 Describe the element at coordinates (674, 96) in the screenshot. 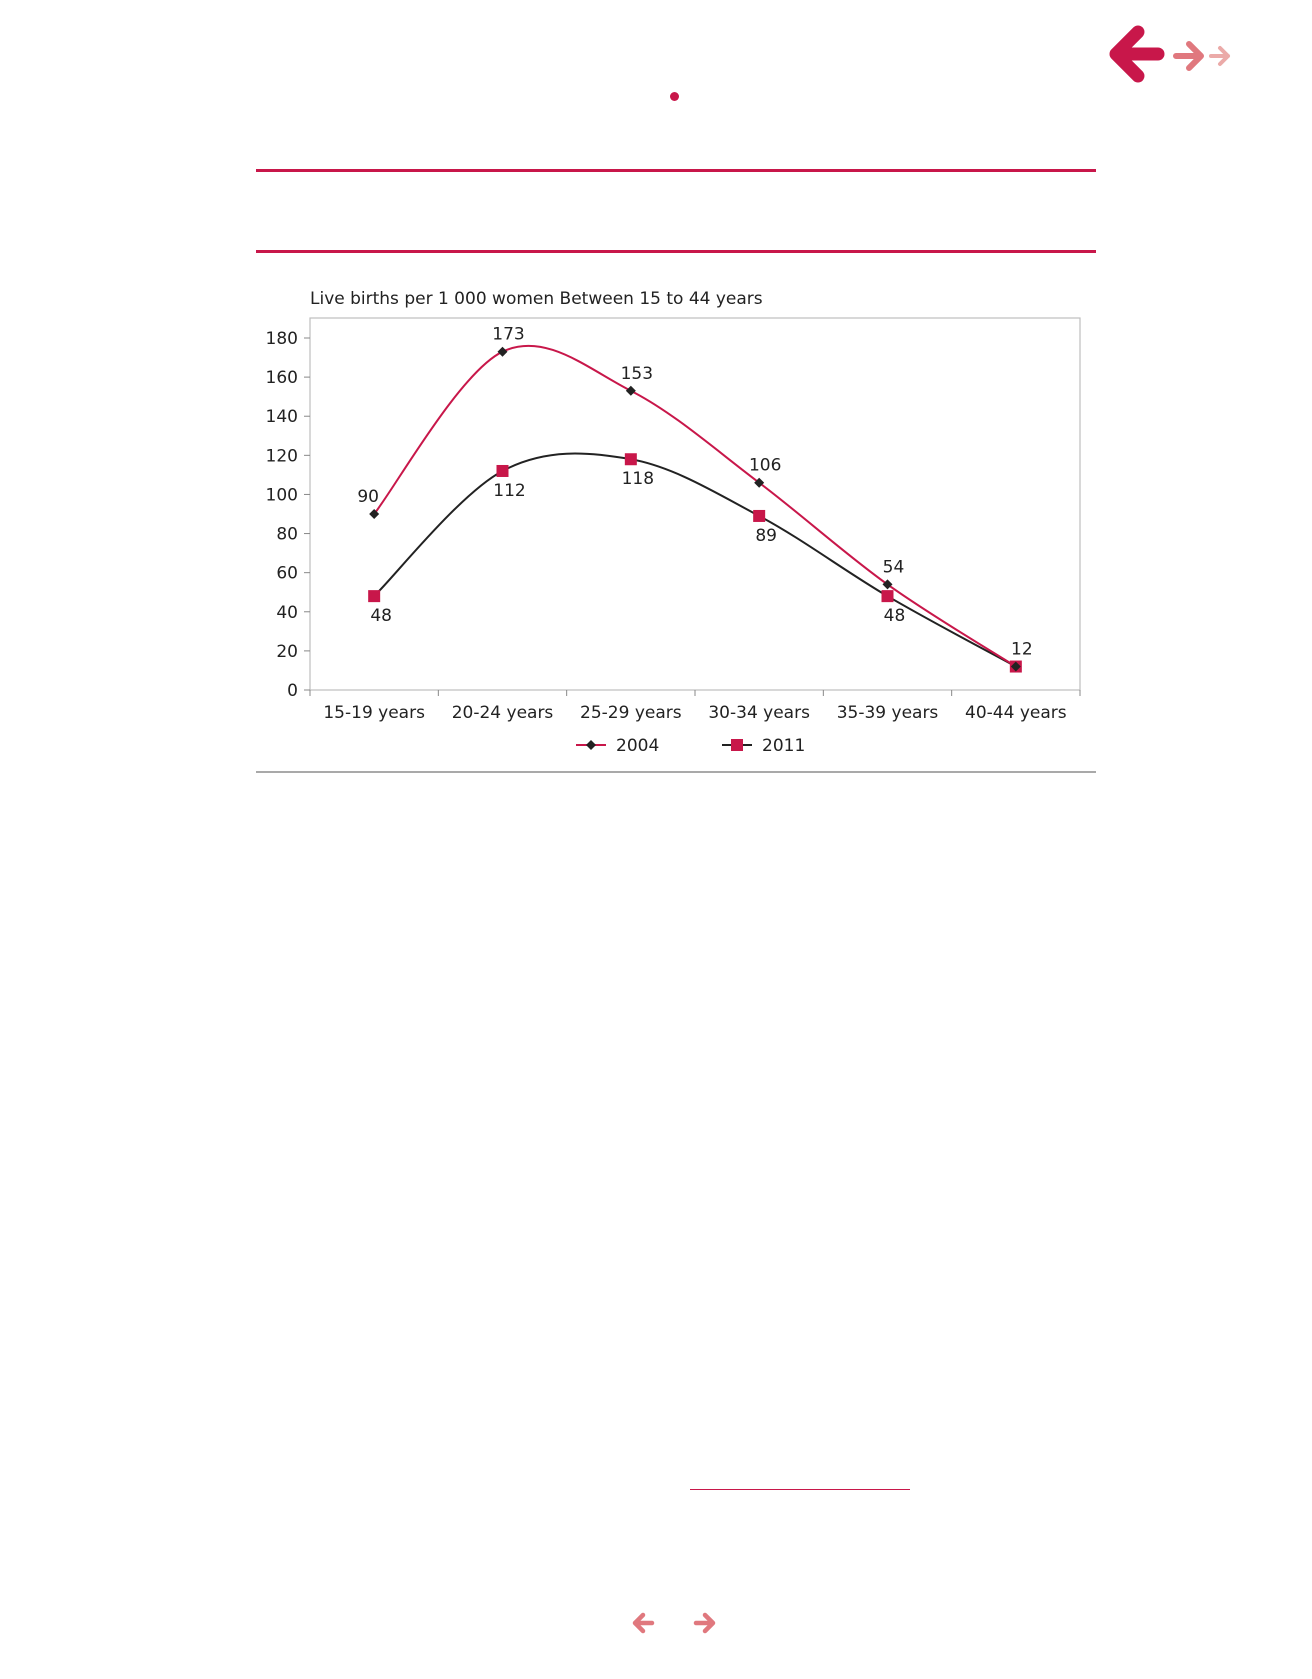

I see `section-dot` at that location.